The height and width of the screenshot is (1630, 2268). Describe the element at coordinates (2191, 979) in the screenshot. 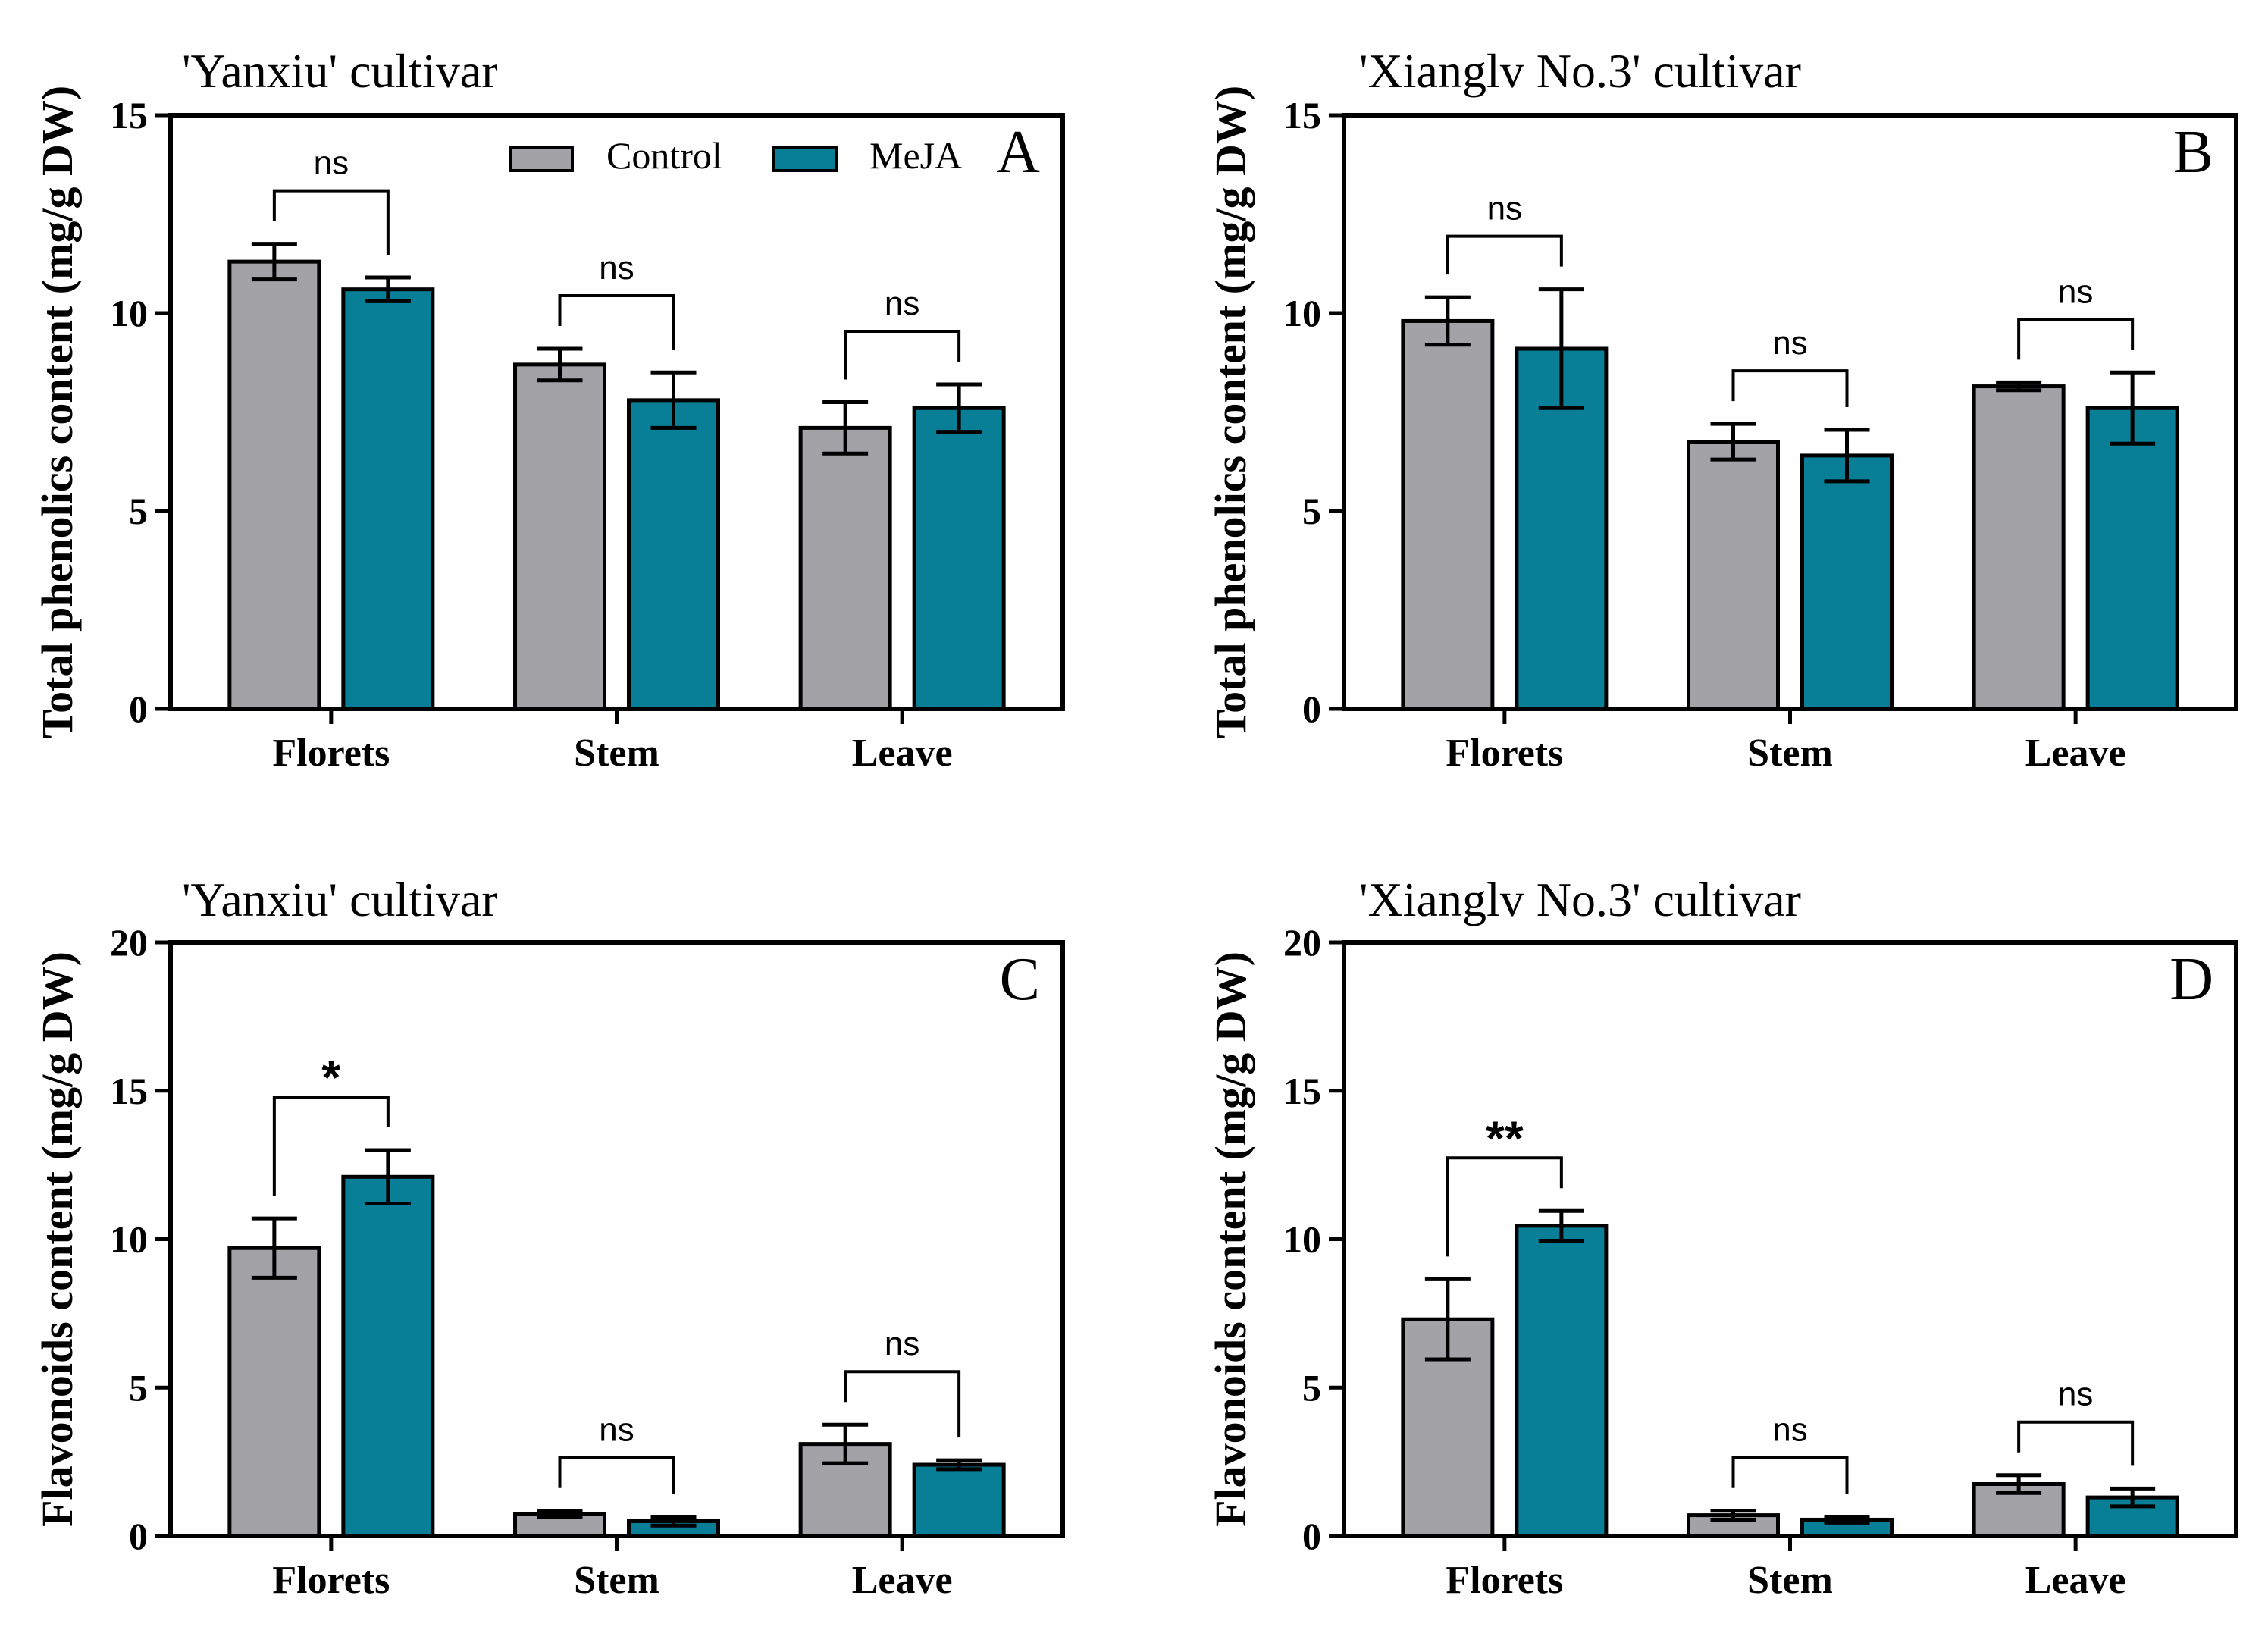

I see `panel-letter: D` at that location.